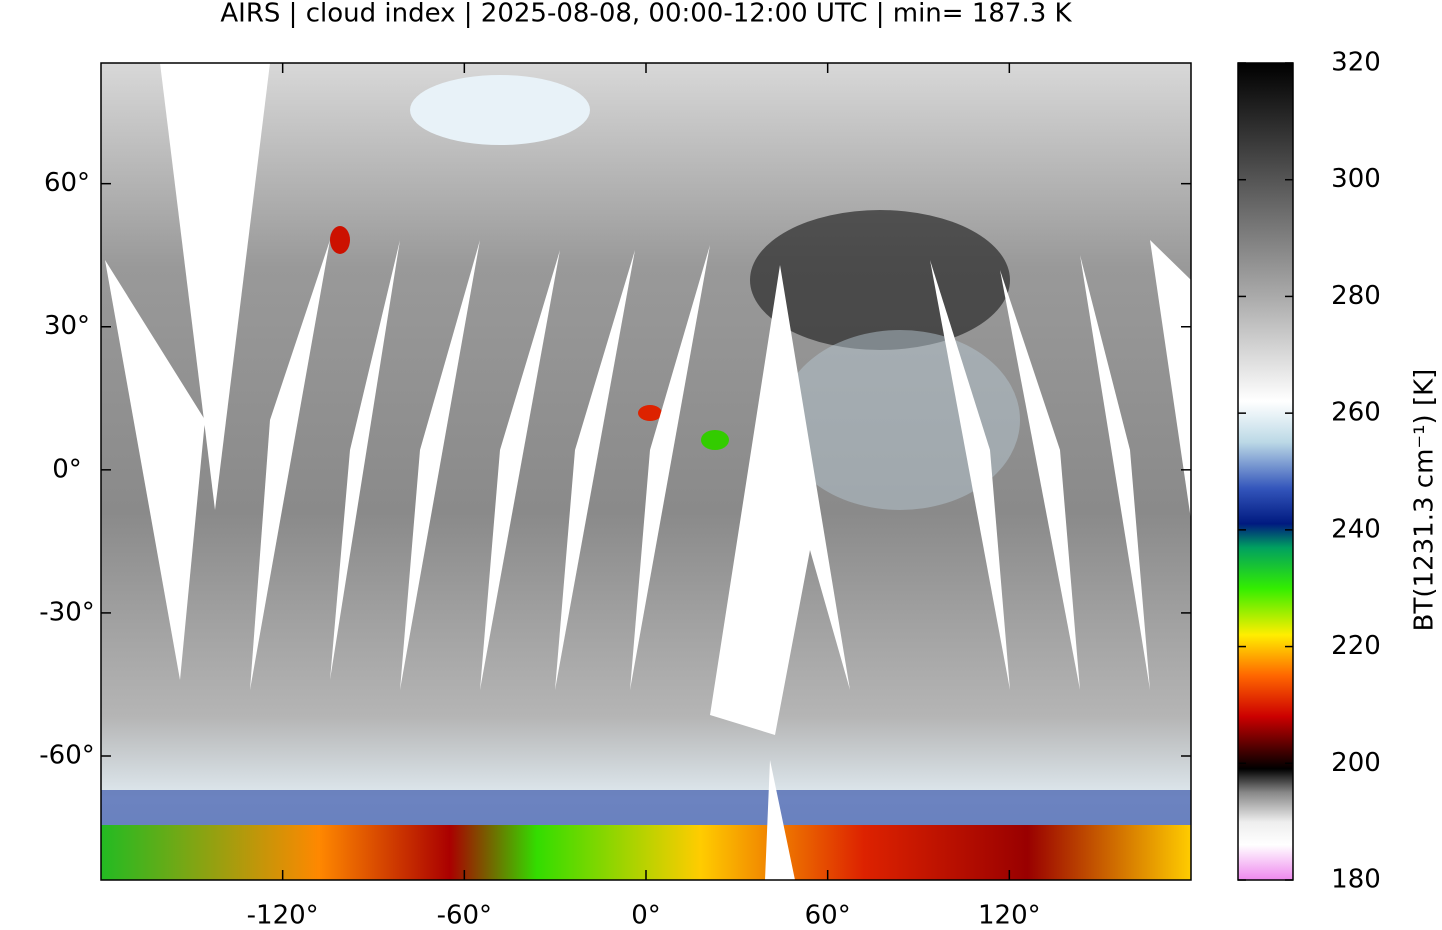 The height and width of the screenshot is (930, 1442). Describe the element at coordinates (1425, 500) in the screenshot. I see `colorbar-label: BT(1231.3 cm⁻¹) [K]` at that location.